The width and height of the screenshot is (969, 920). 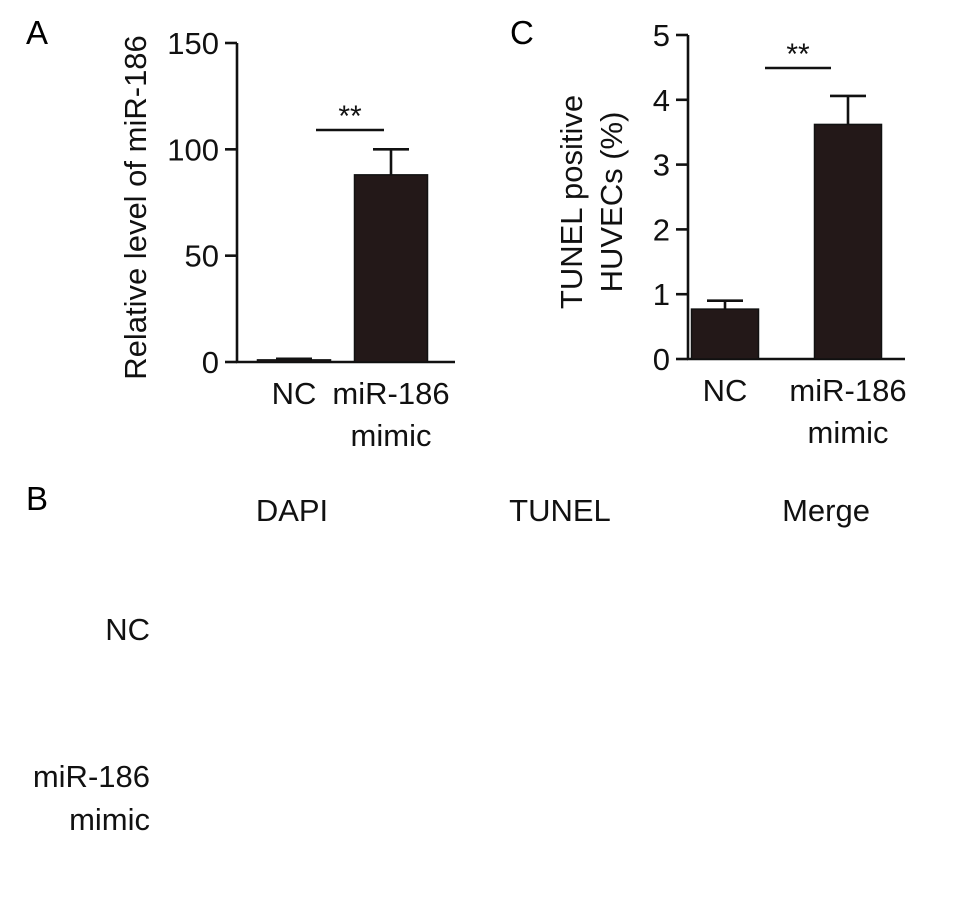 I want to click on micrograph-column-header-dapi: DAPI, so click(x=292, y=510).